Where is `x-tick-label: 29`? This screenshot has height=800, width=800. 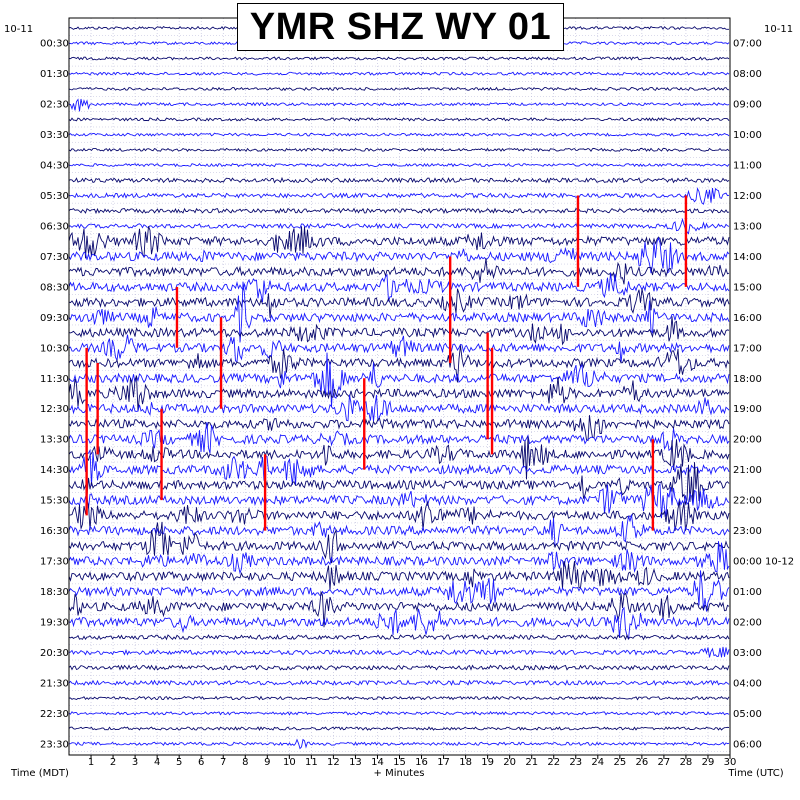
x-tick-label: 29 is located at coordinates (708, 762).